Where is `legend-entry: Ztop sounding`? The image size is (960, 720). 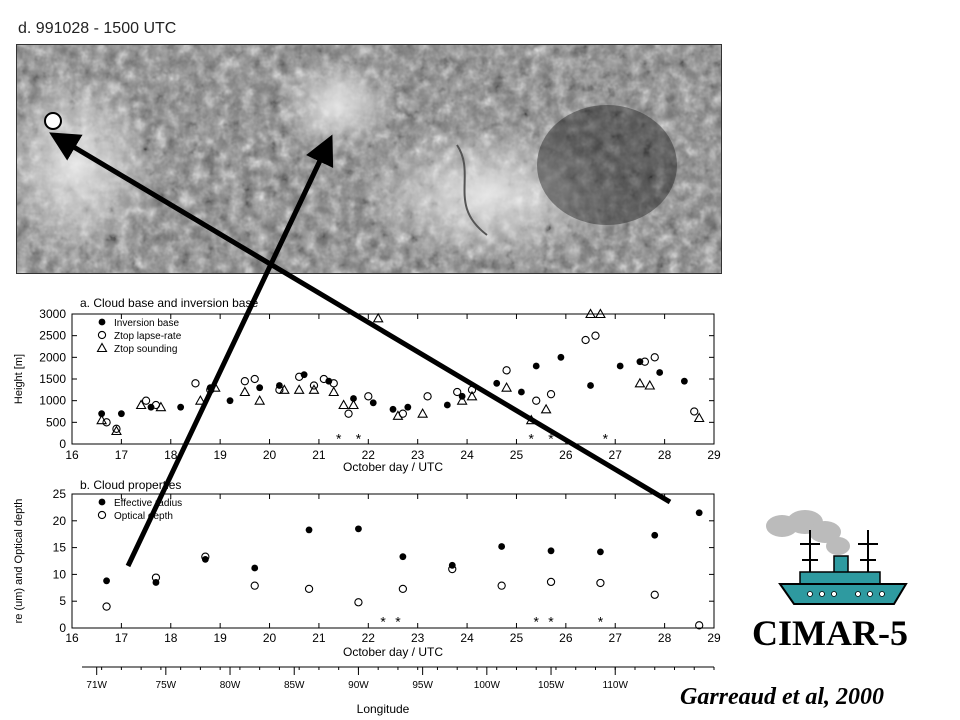 legend-entry: Ztop sounding is located at coordinates (145, 349).